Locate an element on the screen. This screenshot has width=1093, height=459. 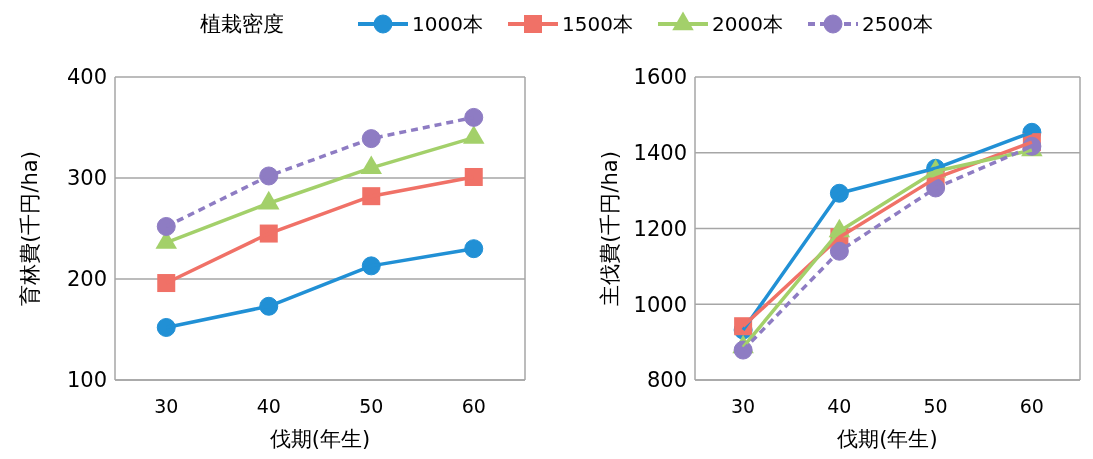
legend-title: 植栽密度 is located at coordinates (242, 24).